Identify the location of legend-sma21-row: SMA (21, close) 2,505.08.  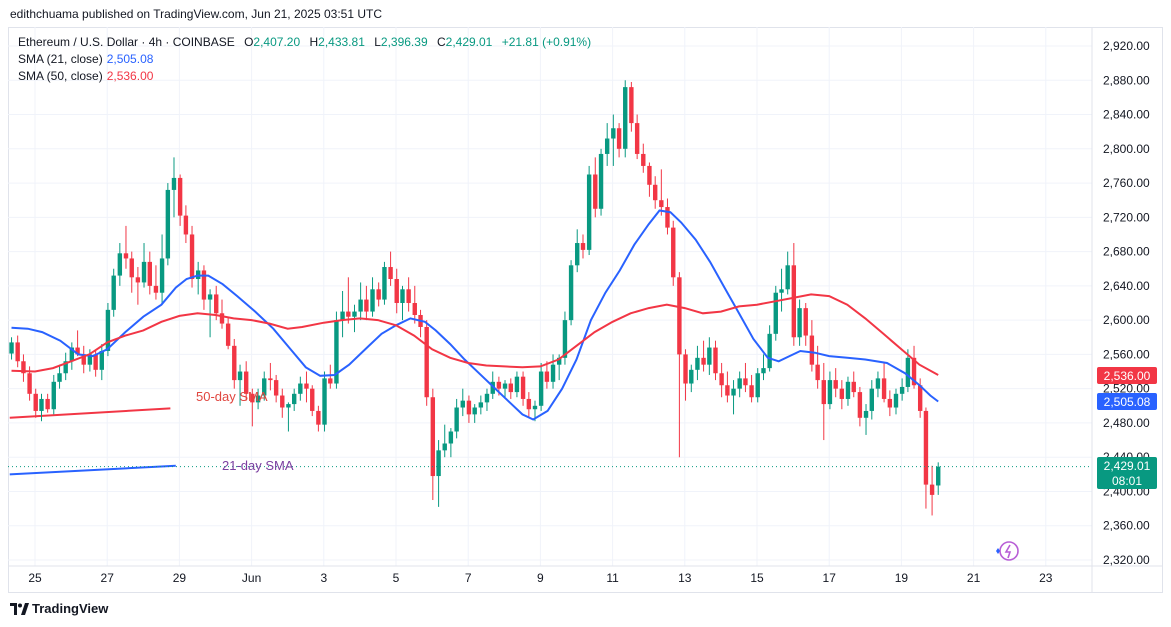
(85, 59).